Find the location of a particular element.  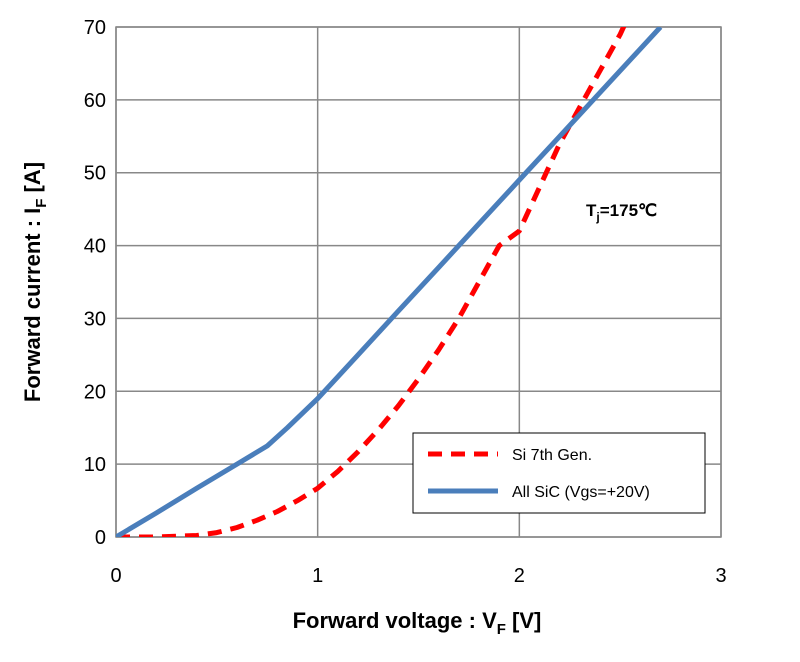

y-tick-label: 40 is located at coordinates (95, 247).